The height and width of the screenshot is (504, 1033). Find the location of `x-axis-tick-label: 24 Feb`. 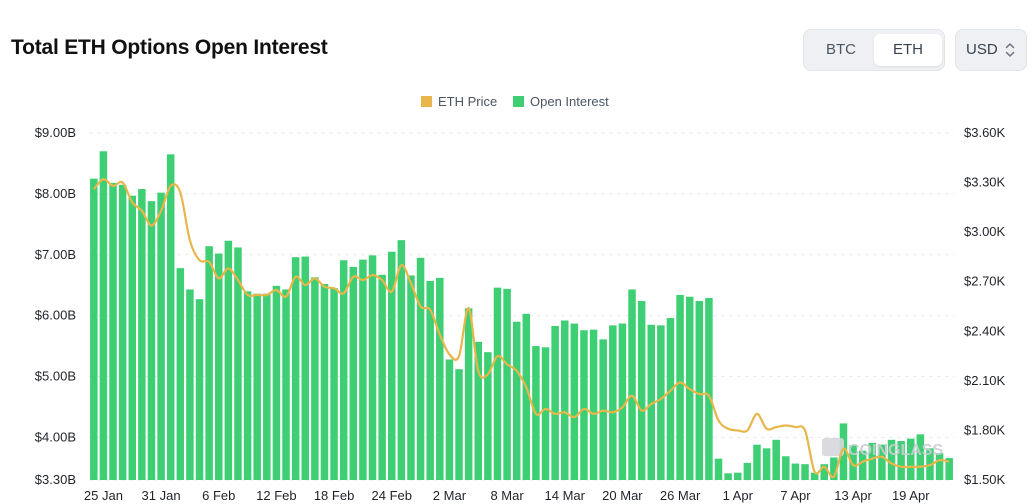

x-axis-tick-label: 24 Feb is located at coordinates (392, 495).